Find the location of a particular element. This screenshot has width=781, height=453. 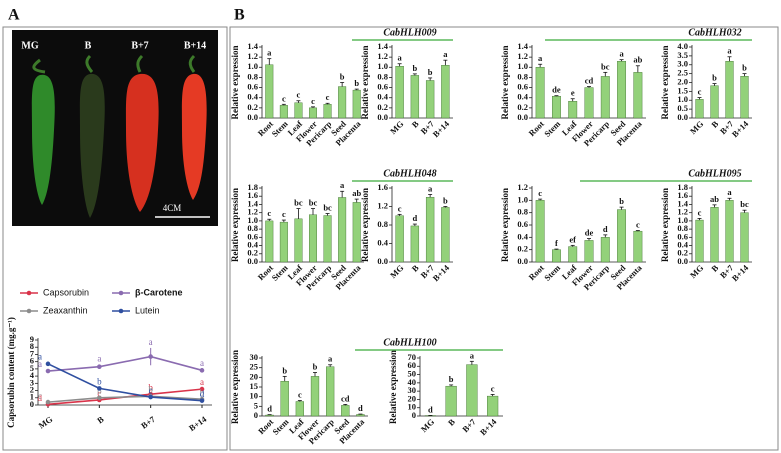

y-tick-label: 4.0 is located at coordinates (682, 46).